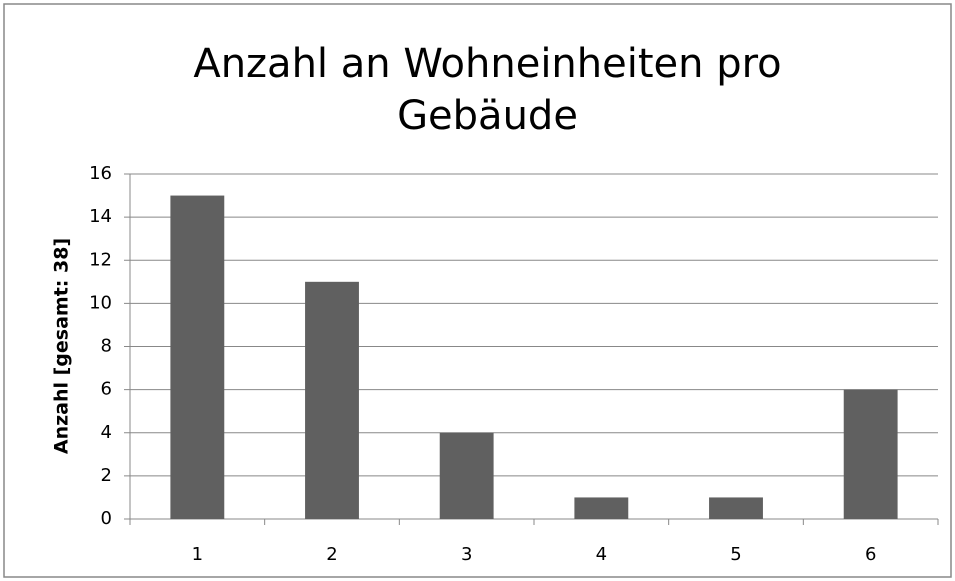 Image resolution: width=955 pixels, height=581 pixels. I want to click on y-tick-label: 14, so click(100, 216).